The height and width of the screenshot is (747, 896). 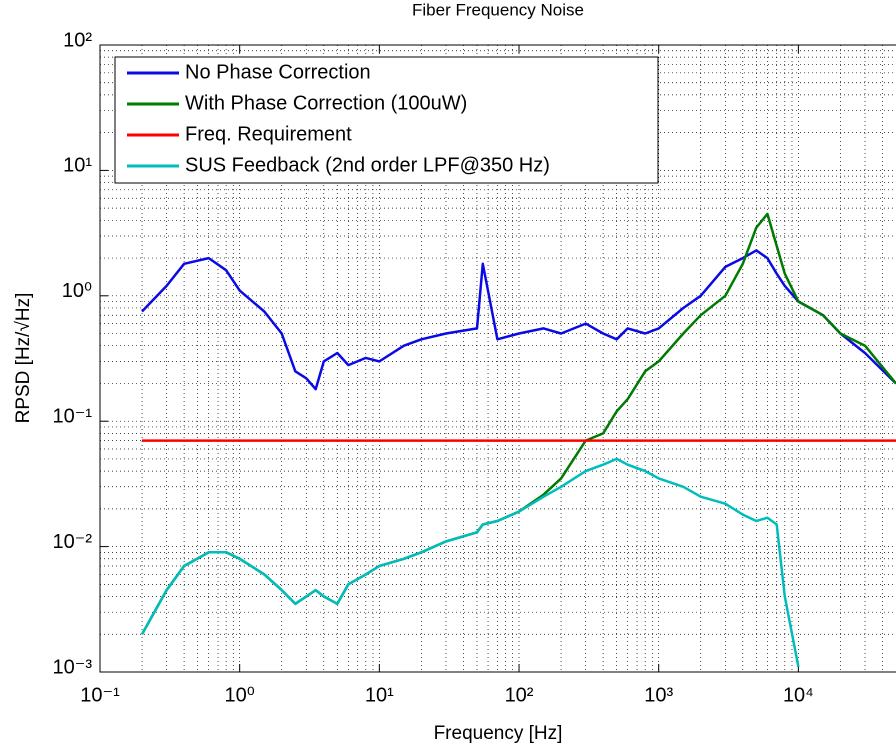 I want to click on y-tick-label: 10⁰, so click(x=77, y=291).